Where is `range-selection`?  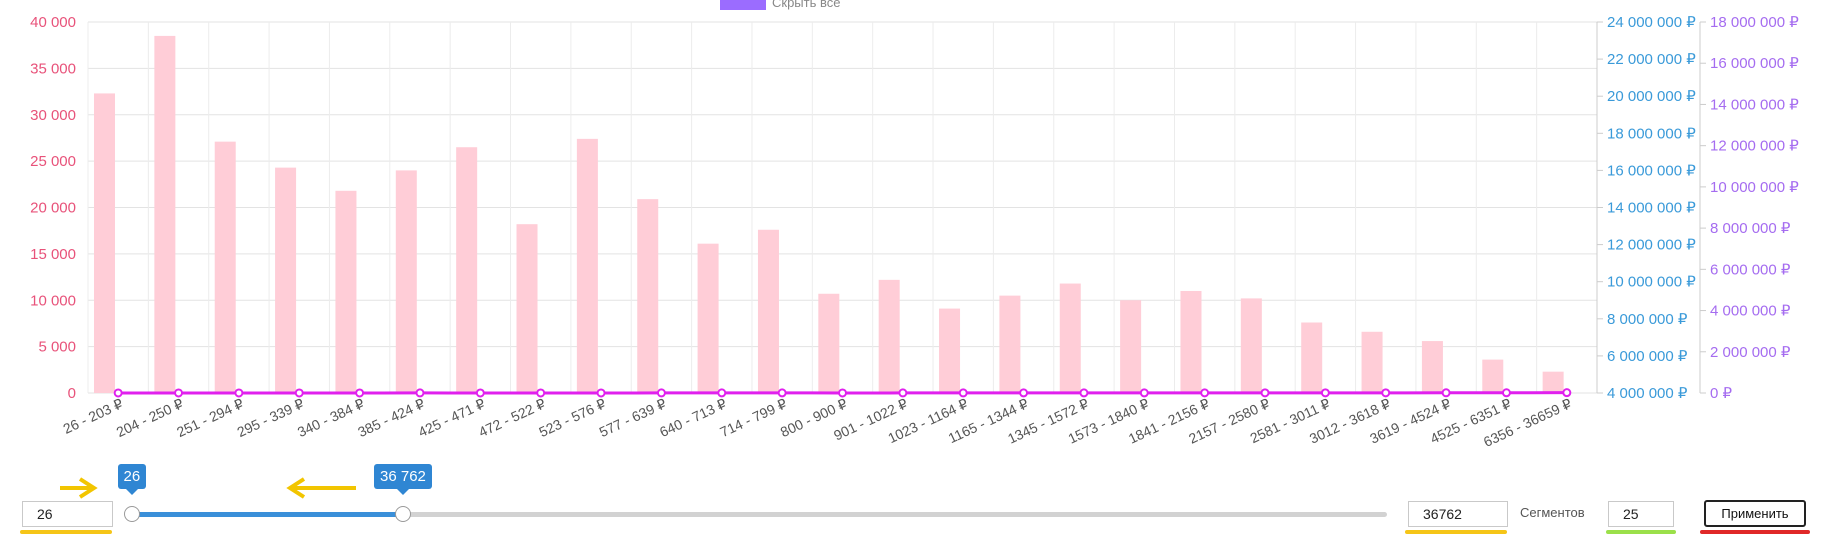 range-selection is located at coordinates (267, 514).